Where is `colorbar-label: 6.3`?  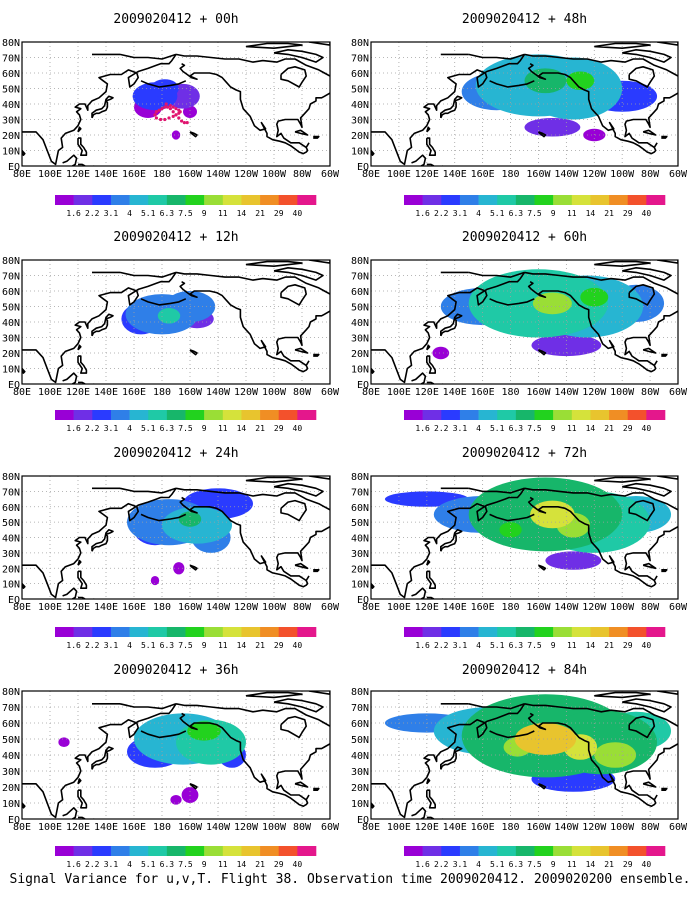 colorbar-label: 6.3 is located at coordinates (167, 645).